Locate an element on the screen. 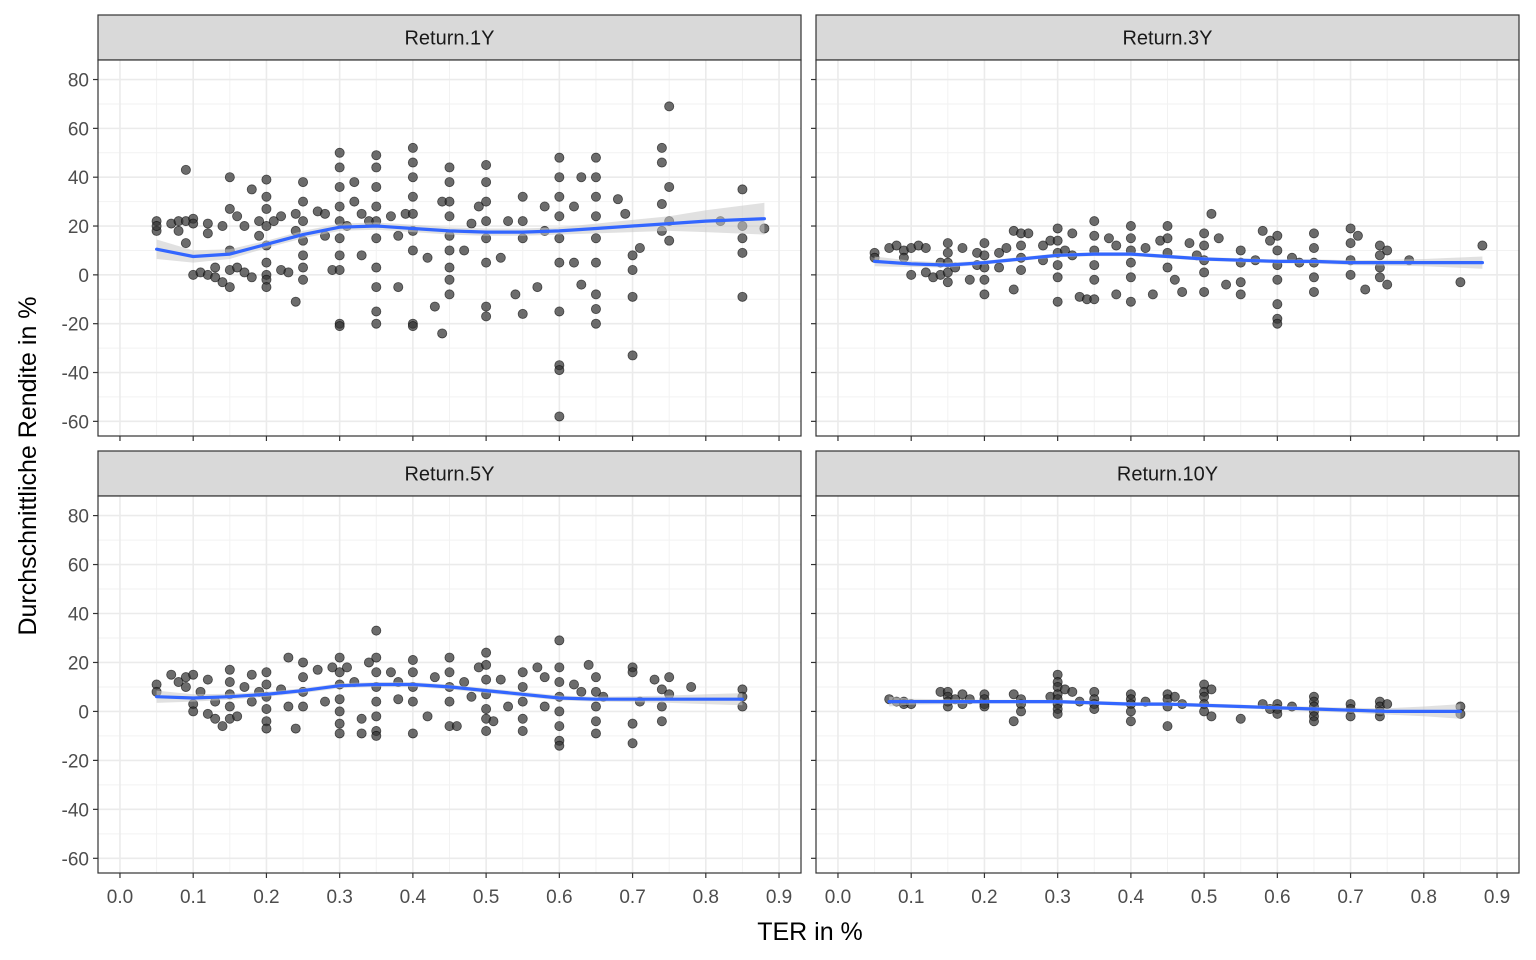  x-tick-label: 0.3 is located at coordinates (339, 897).